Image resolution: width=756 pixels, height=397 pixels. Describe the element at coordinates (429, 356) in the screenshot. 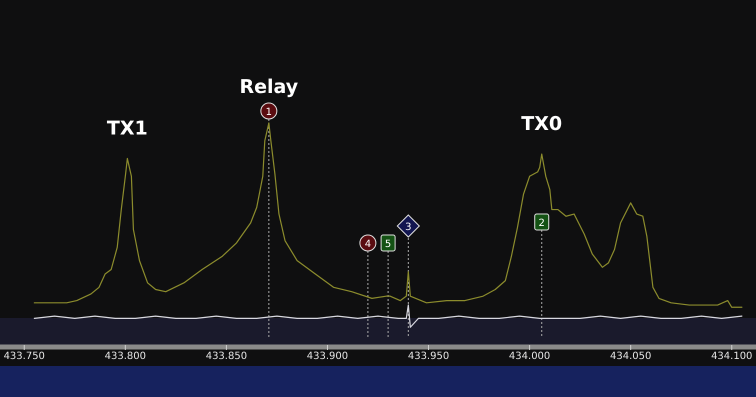

I see `x-tick-label: 433.950` at that location.